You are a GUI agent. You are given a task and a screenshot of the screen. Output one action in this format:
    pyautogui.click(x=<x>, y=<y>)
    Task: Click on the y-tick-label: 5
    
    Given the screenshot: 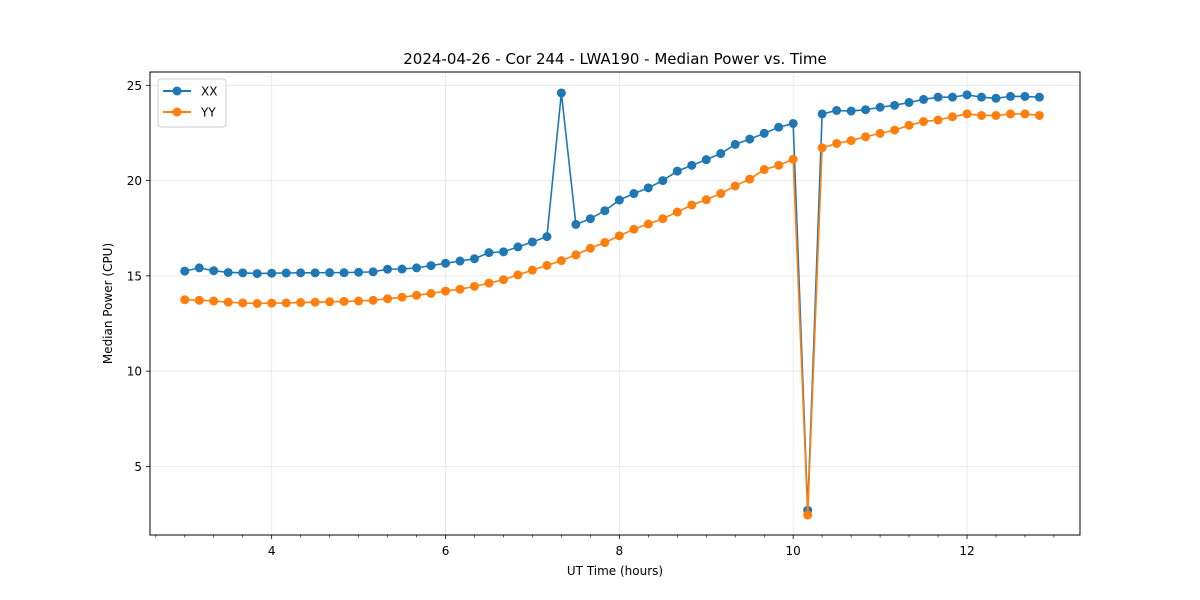 What is the action you would take?
    pyautogui.click(x=138, y=467)
    